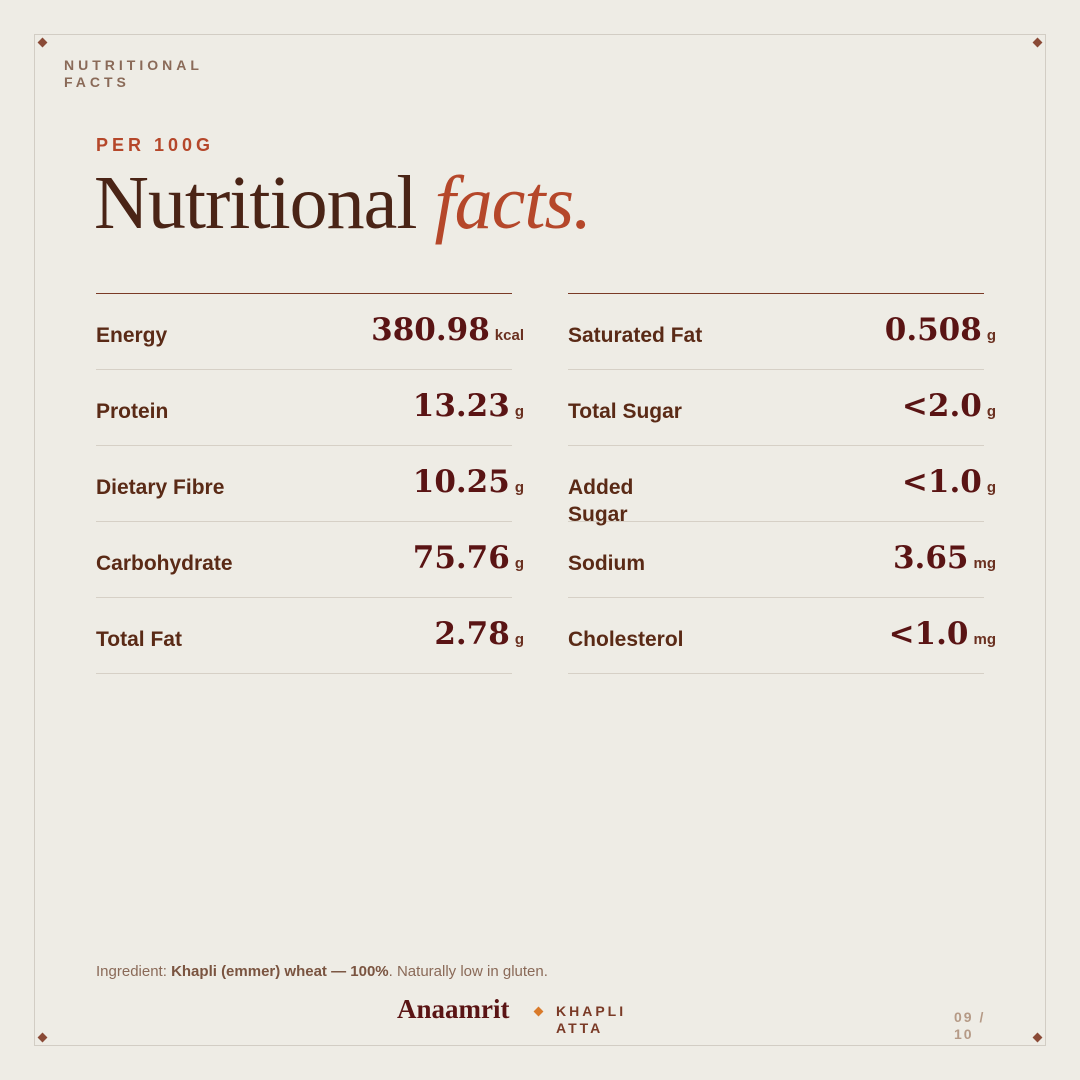 The width and height of the screenshot is (1080, 1080). I want to click on nutrient-value: 0.508, so click(933, 330).